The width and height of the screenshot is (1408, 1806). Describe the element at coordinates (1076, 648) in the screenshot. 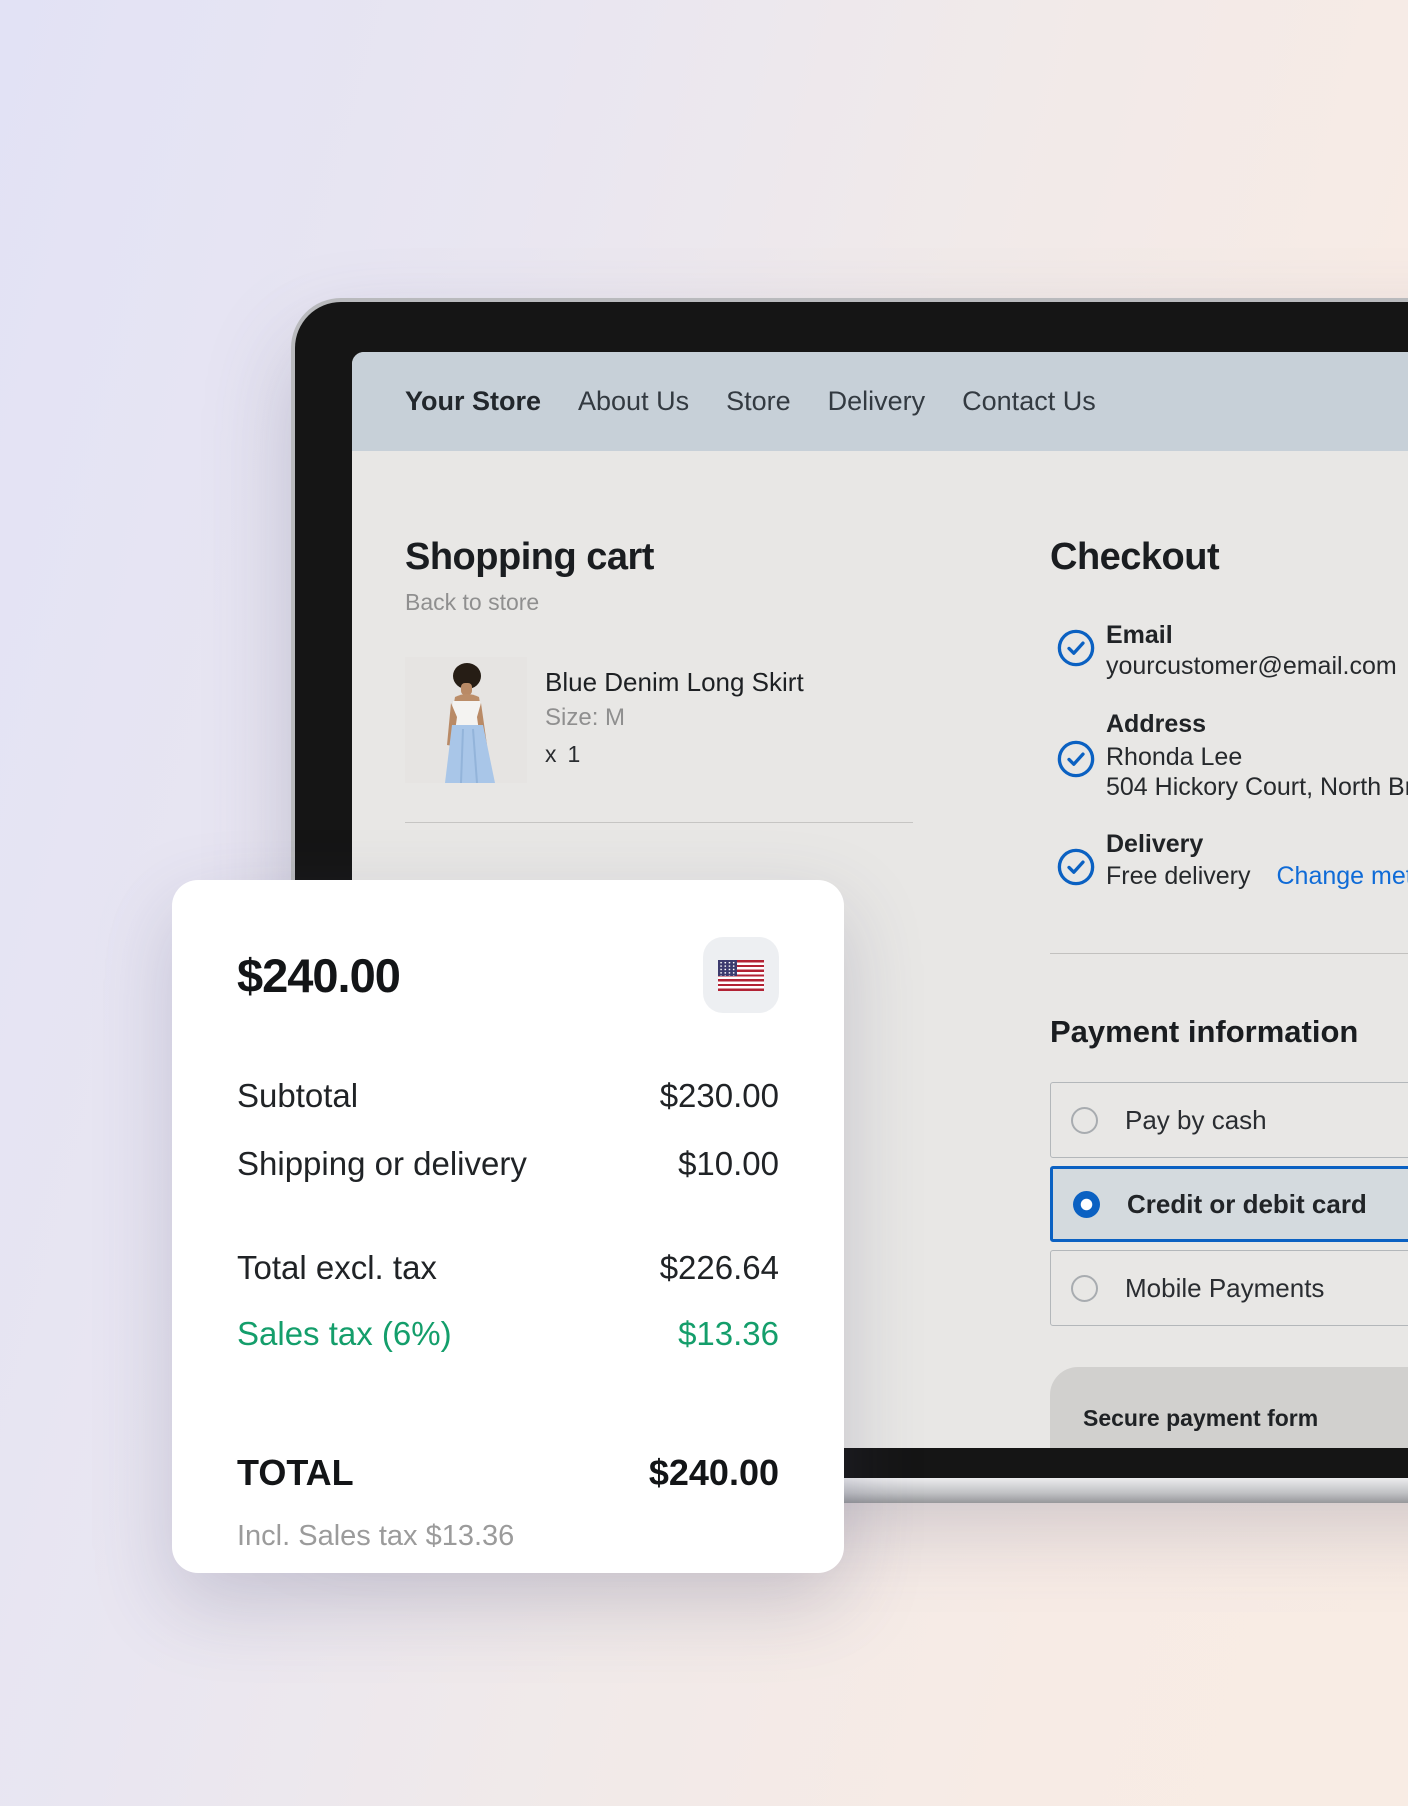

I see `email-complete-check-icon` at that location.